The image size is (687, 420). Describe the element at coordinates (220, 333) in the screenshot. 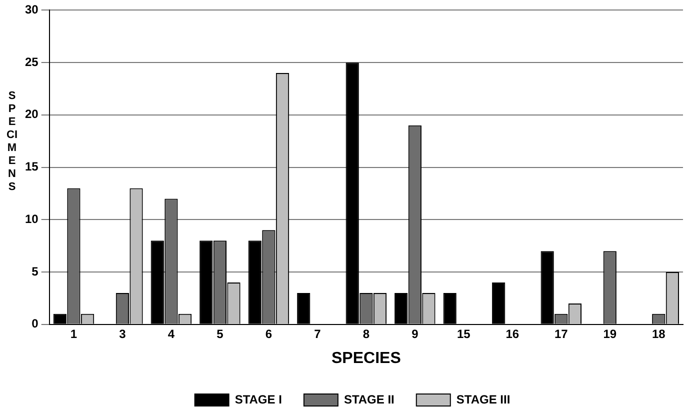

I see `x-tick-label: 5` at that location.